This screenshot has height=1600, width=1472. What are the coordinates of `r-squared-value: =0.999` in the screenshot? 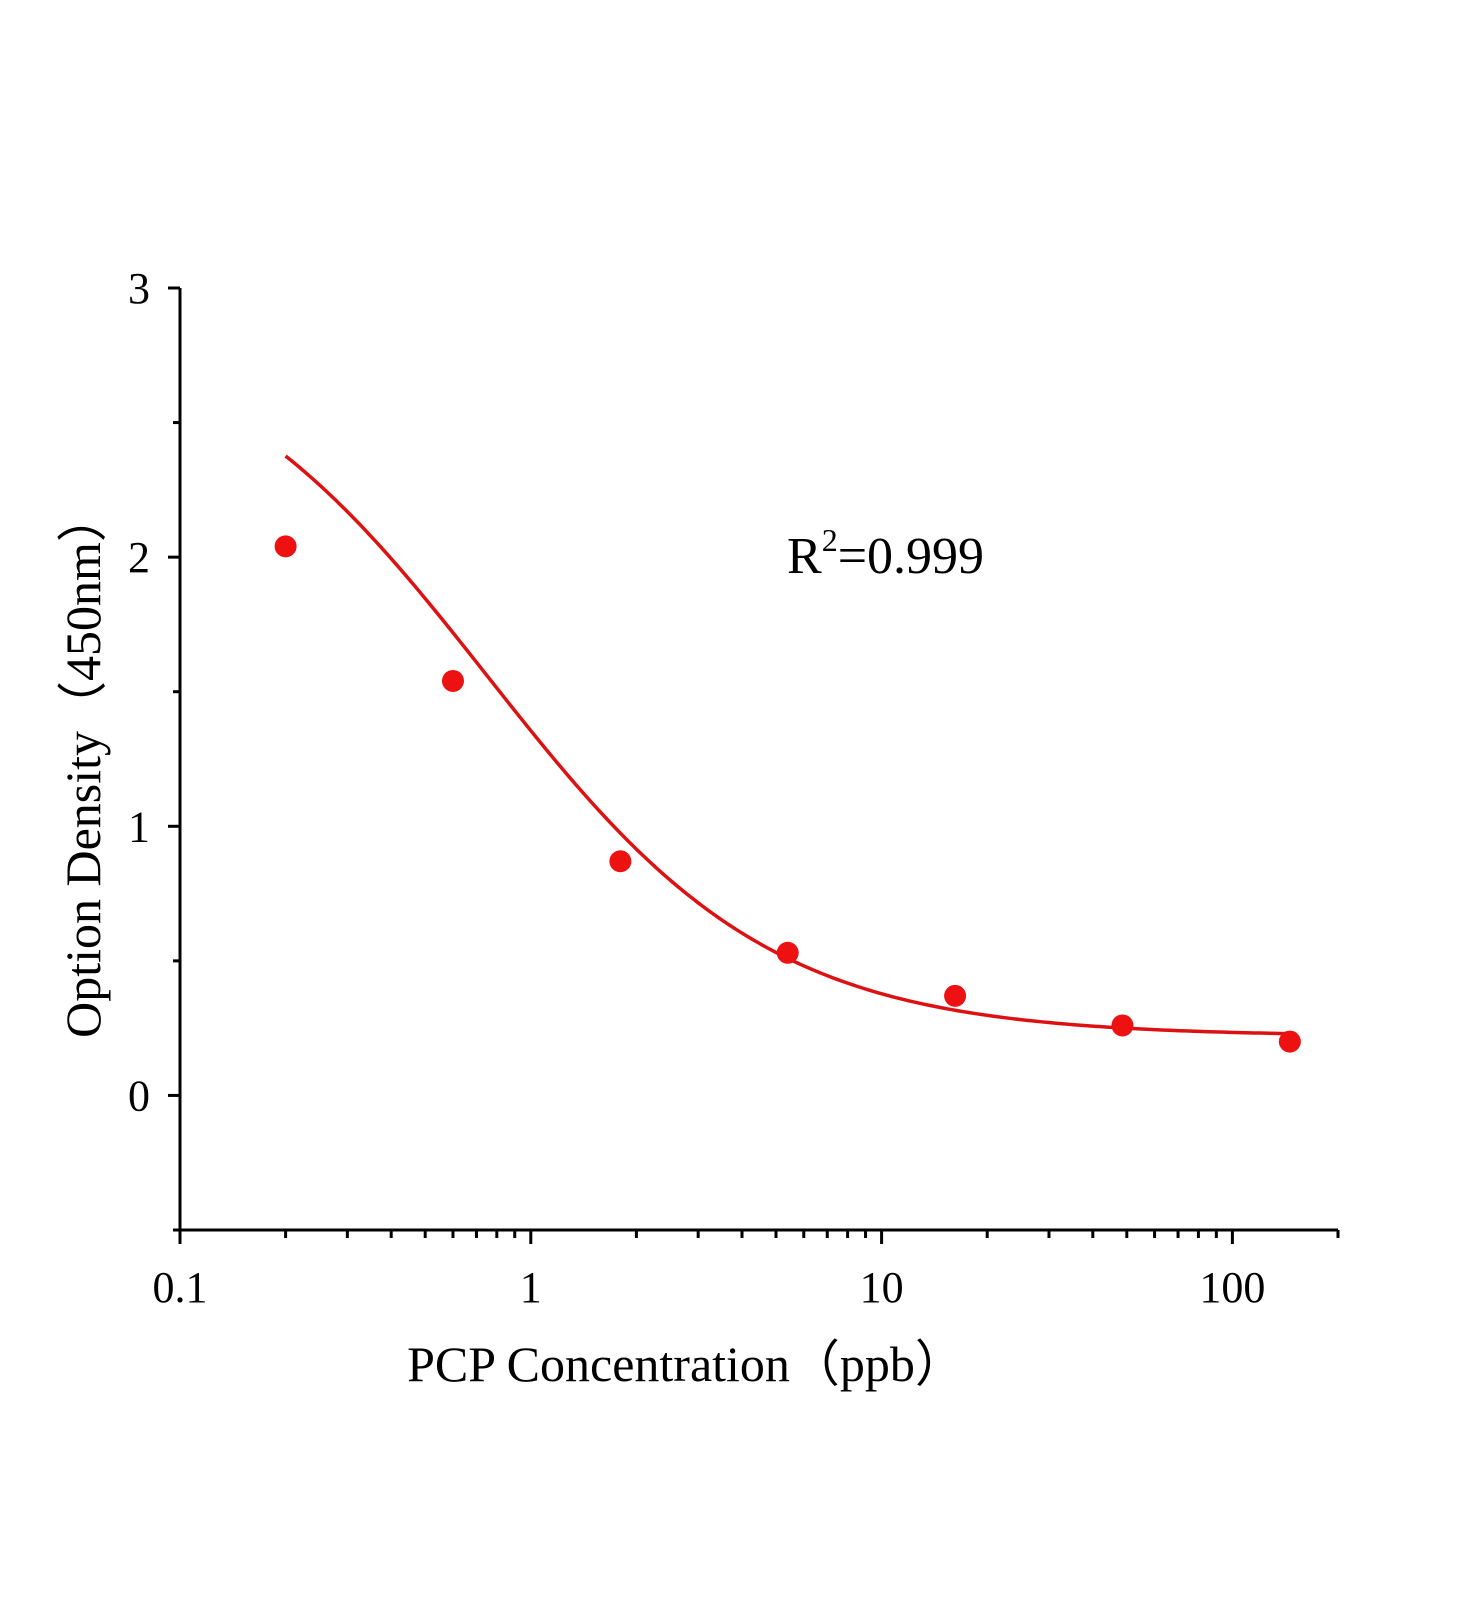 It's located at (911, 556).